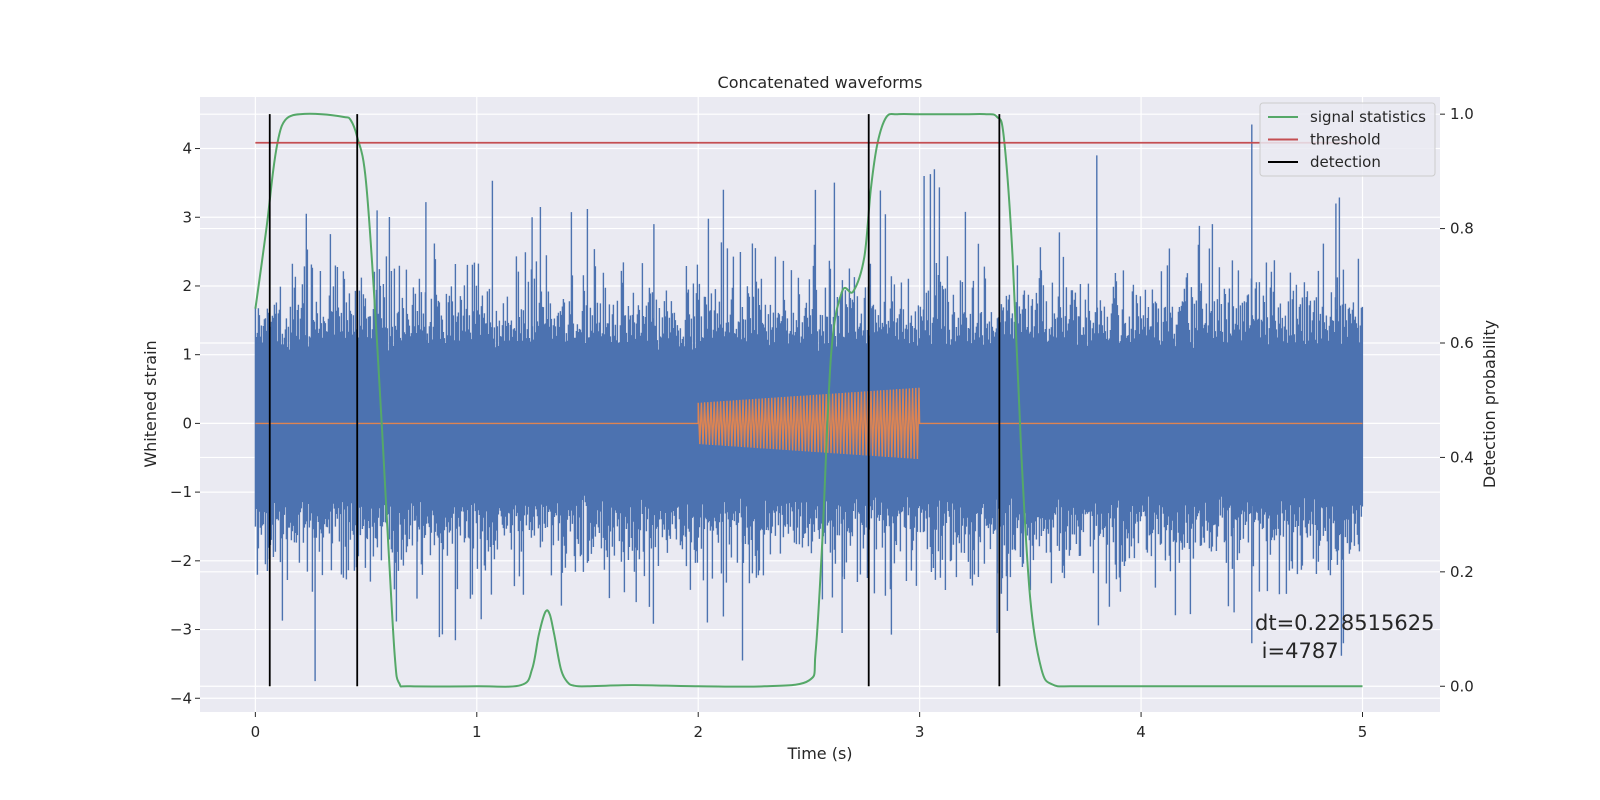 Image resolution: width=1600 pixels, height=800 pixels. Describe the element at coordinates (187, 355) in the screenshot. I see `y-tick-label: 1` at that location.